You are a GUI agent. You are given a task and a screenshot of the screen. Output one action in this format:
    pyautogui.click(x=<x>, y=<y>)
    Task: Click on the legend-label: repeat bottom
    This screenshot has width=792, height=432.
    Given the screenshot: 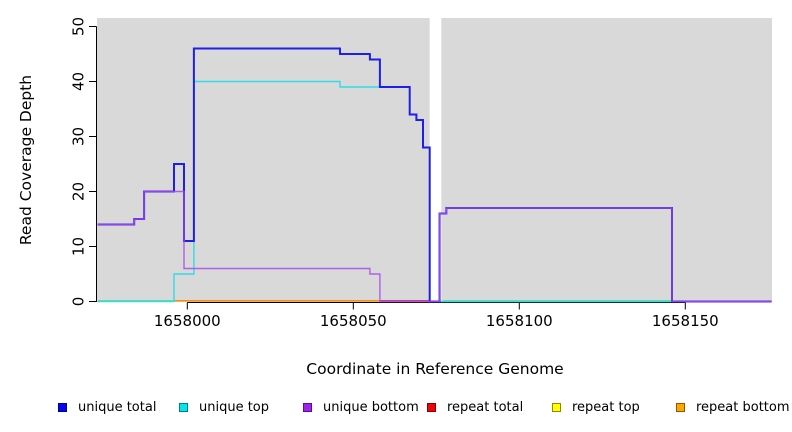 What is the action you would take?
    pyautogui.click(x=743, y=407)
    